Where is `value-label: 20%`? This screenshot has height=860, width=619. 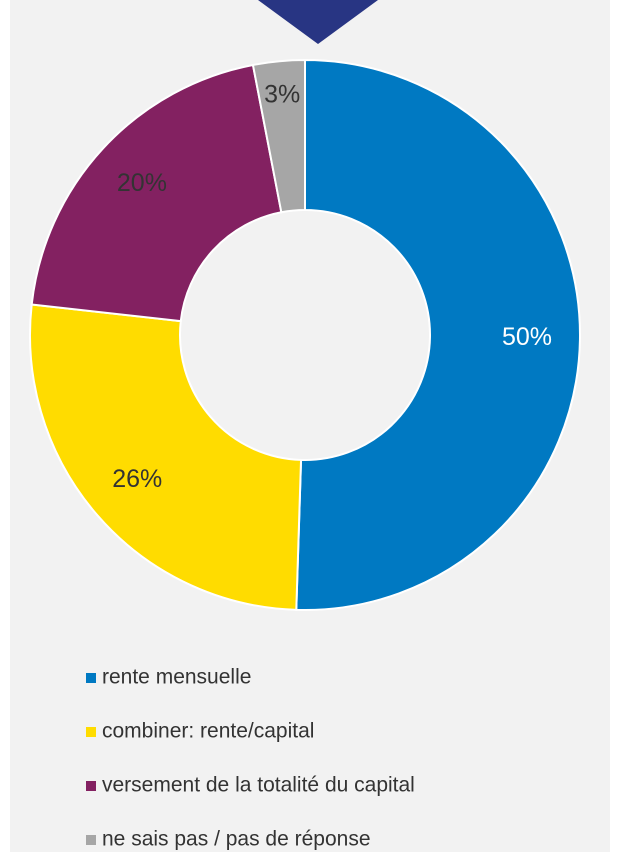
value-label: 20% is located at coordinates (142, 183).